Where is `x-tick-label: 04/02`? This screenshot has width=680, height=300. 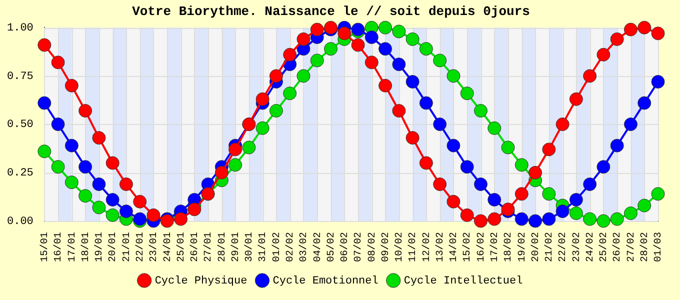
x-tick-label: 04/02 is located at coordinates (318, 247).